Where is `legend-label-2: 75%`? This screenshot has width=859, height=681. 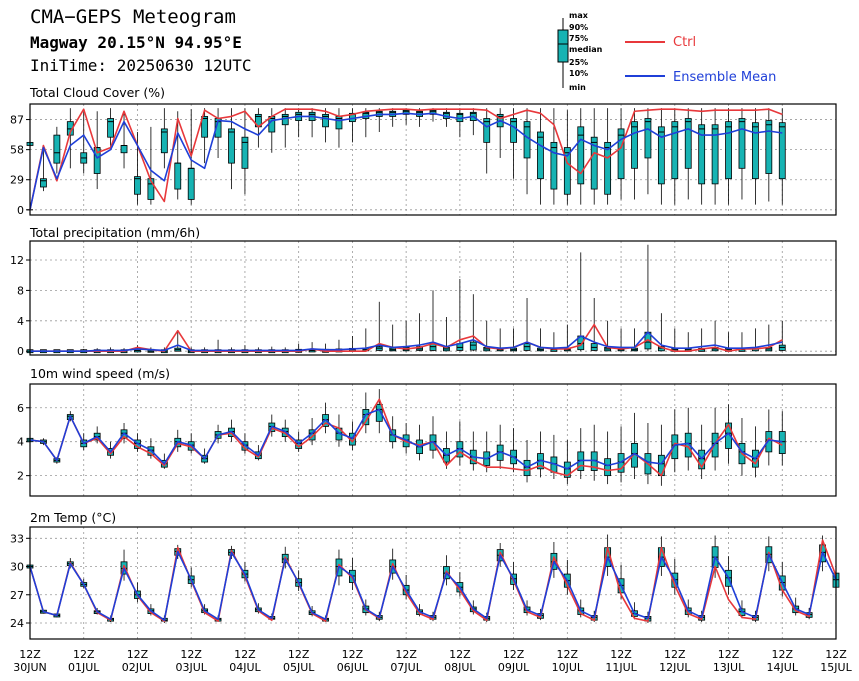
legend-label-2: 75% is located at coordinates (578, 38).